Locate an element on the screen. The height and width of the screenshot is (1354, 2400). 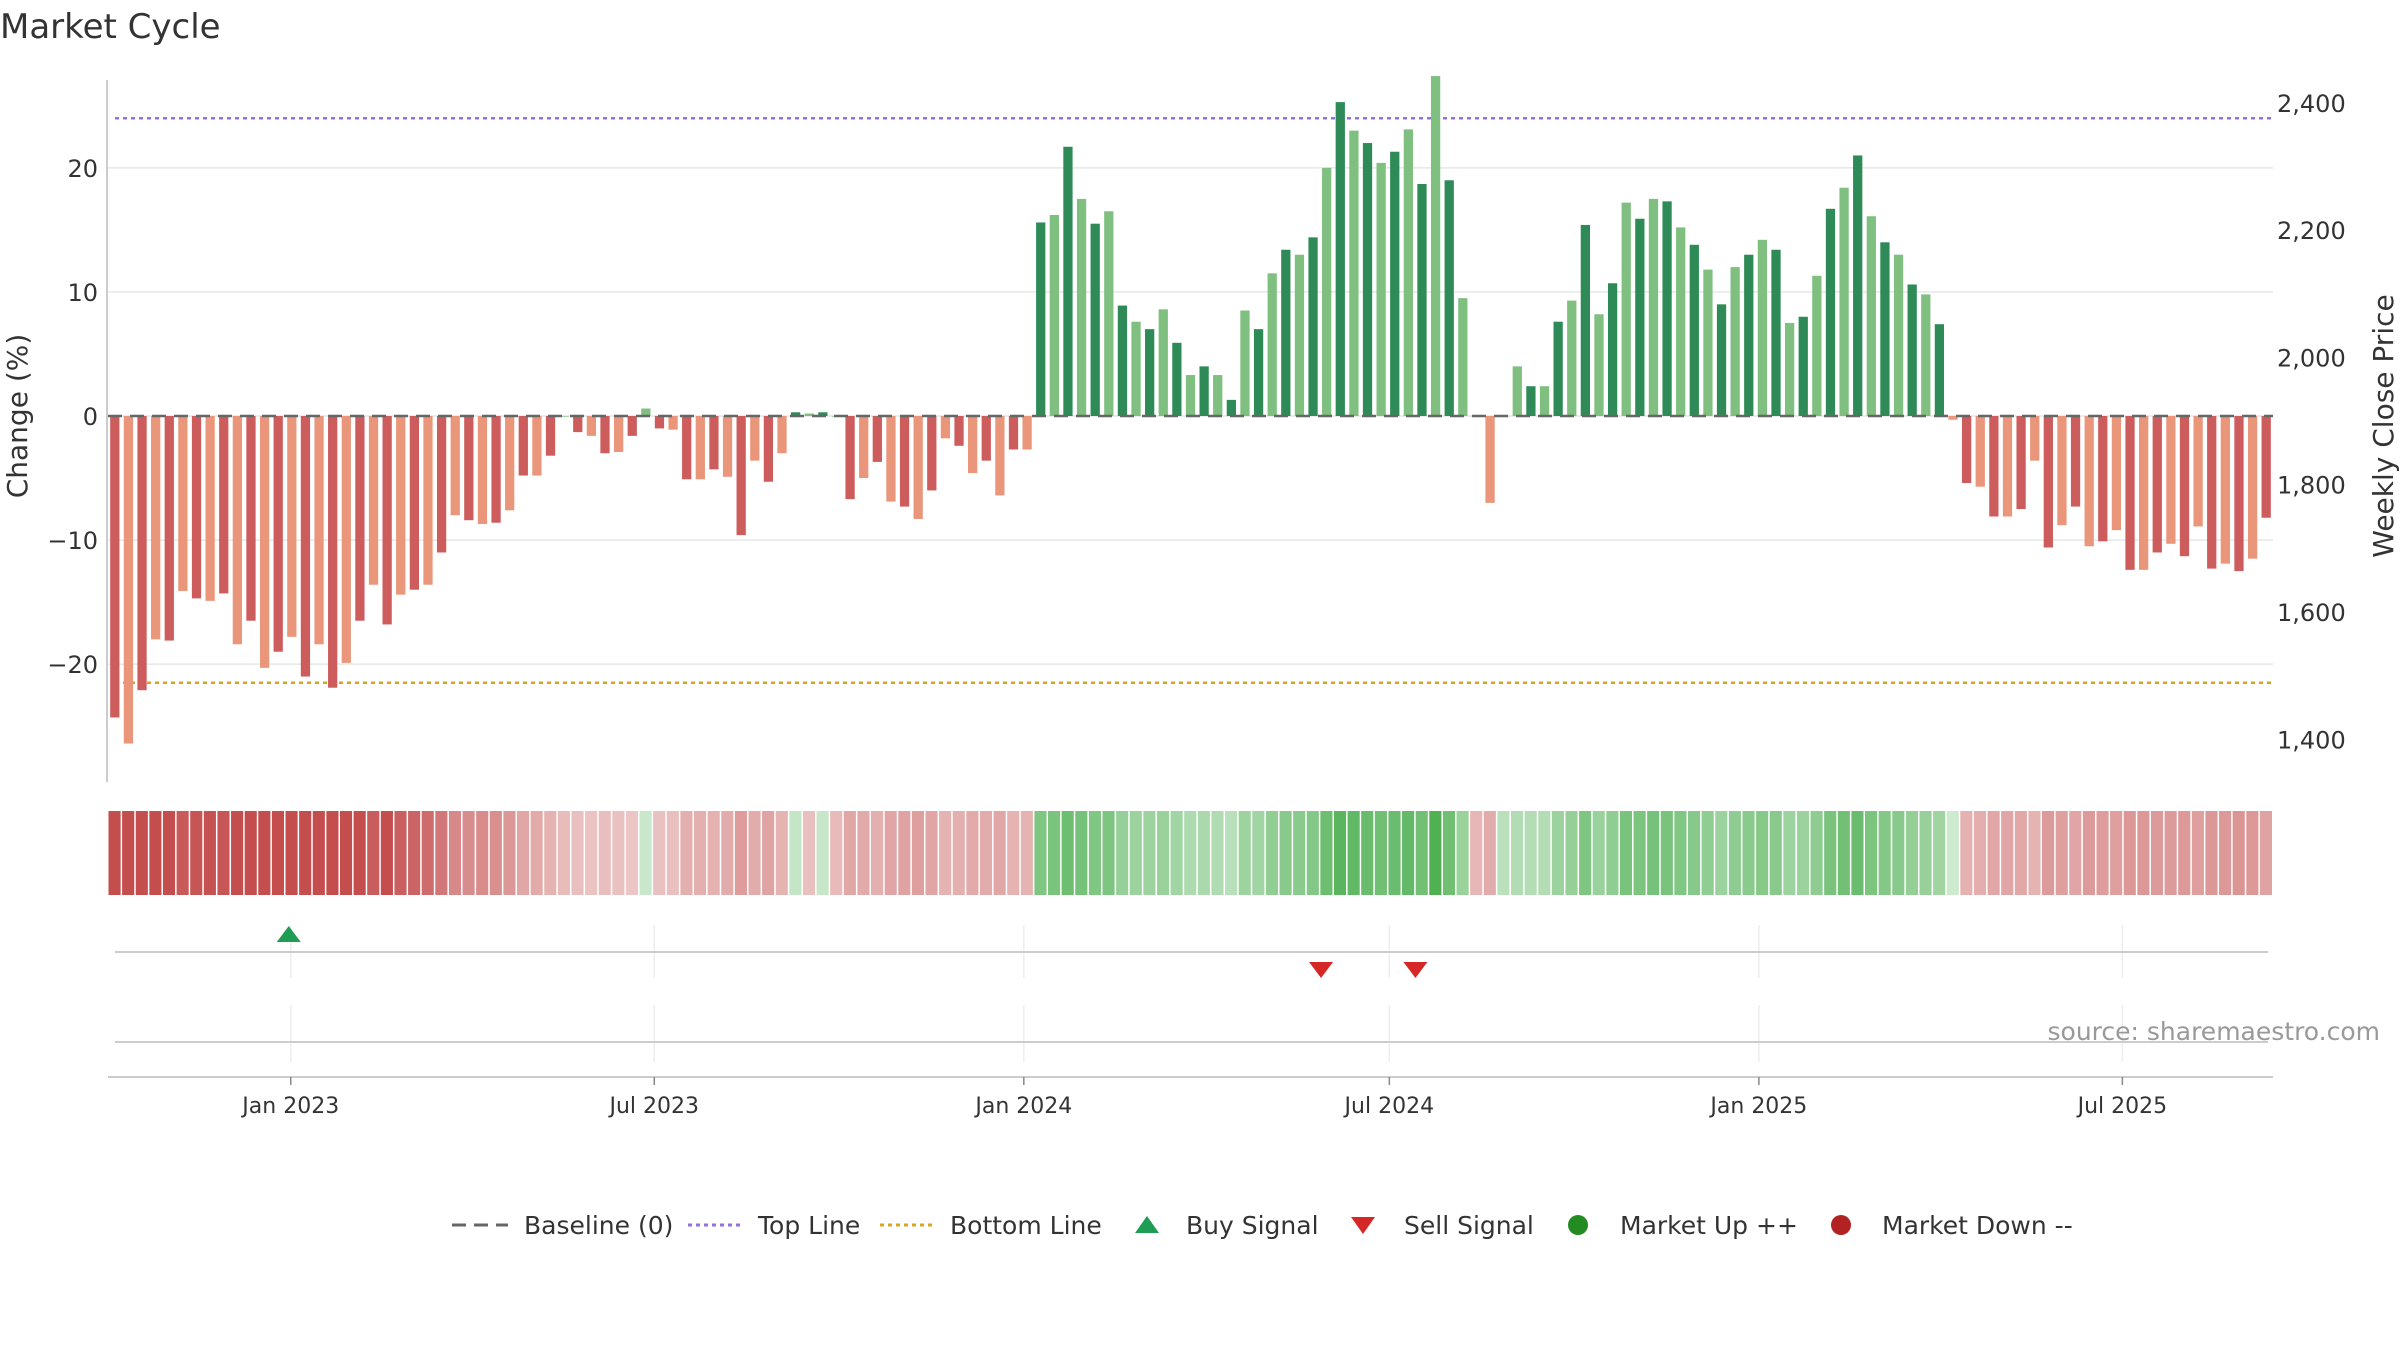
legend-label: Sell Signal is located at coordinates (1469, 1225).